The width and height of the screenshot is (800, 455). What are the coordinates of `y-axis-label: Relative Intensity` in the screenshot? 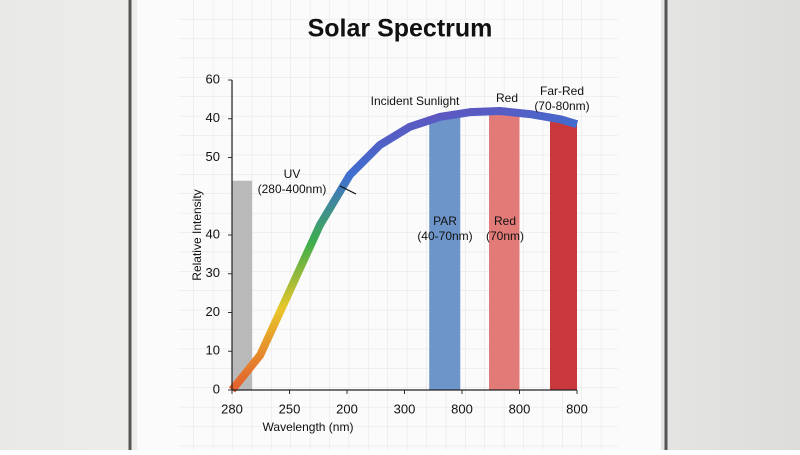 It's located at (197, 234).